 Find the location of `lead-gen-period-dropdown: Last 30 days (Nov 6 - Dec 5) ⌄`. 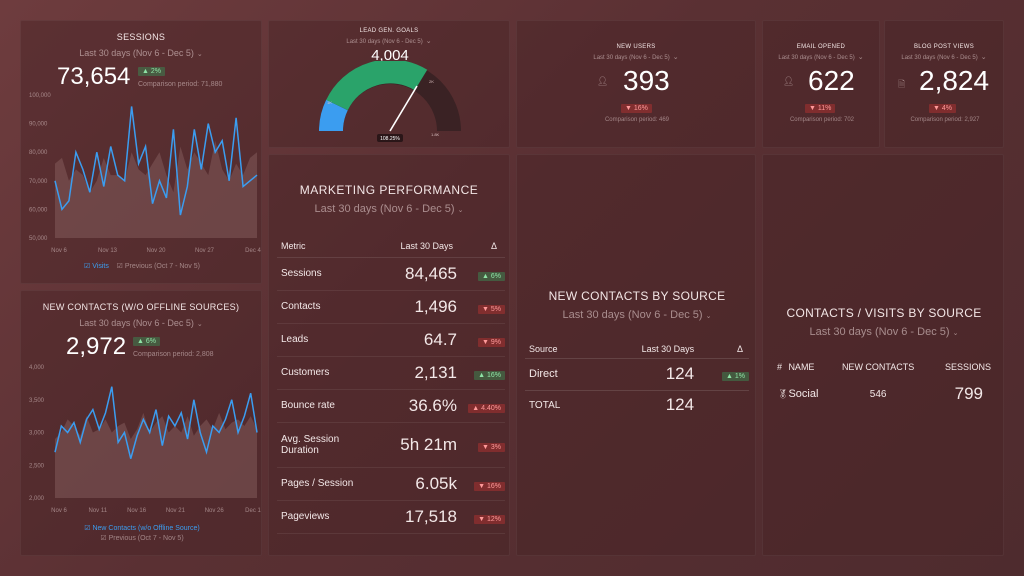

lead-gen-period-dropdown: Last 30 days (Nov 6 - Dec 5) ⌄ is located at coordinates (389, 41).